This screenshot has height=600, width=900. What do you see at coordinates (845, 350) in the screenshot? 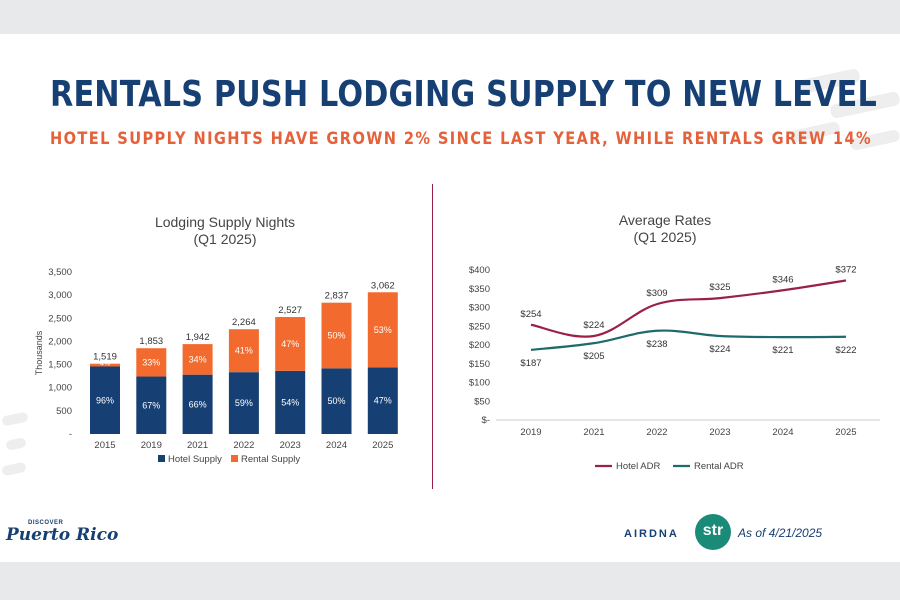
I see `rental-adr-label: $222` at bounding box center [845, 350].